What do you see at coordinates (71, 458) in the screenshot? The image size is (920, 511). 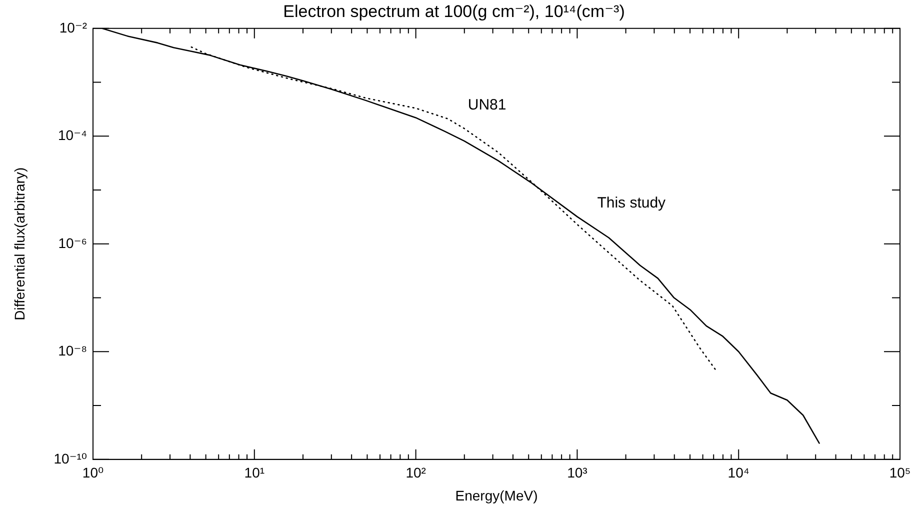 I see `y-tick-label: 10⁻¹⁰` at bounding box center [71, 458].